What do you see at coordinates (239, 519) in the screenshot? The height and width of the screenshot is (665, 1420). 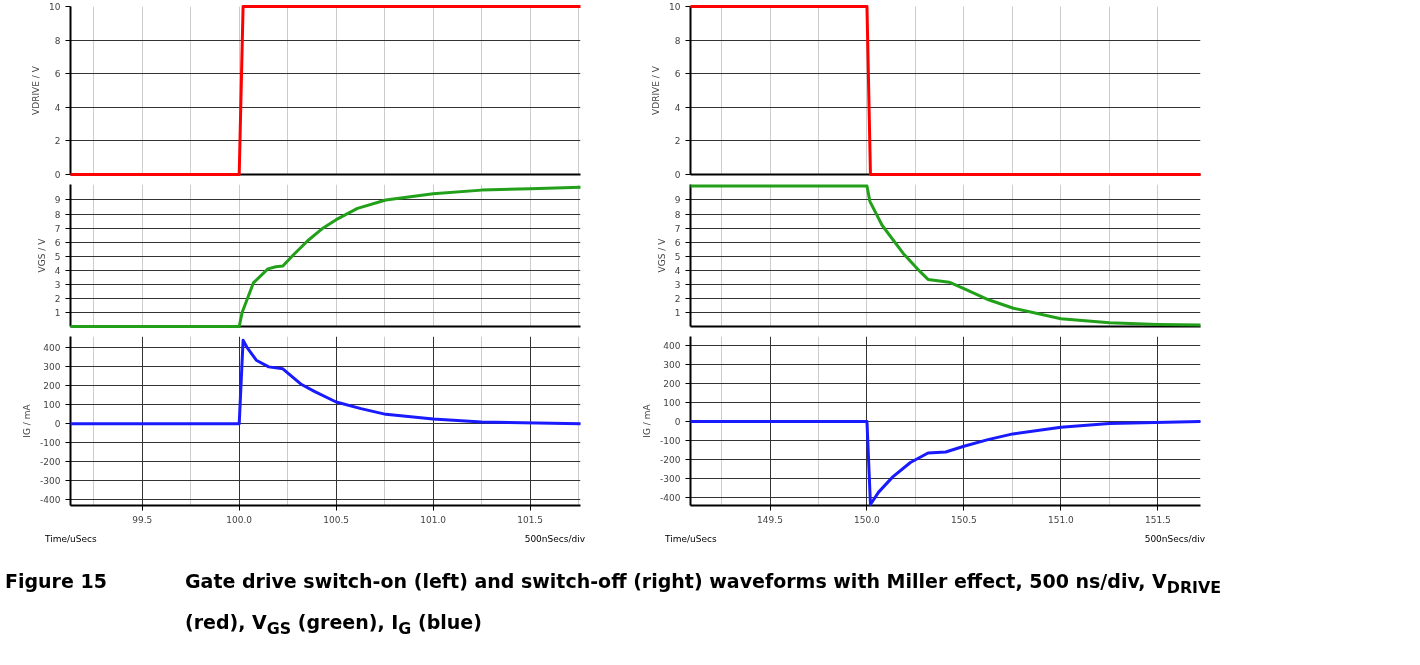 I see `x-tick-label: 100.0` at bounding box center [239, 519].